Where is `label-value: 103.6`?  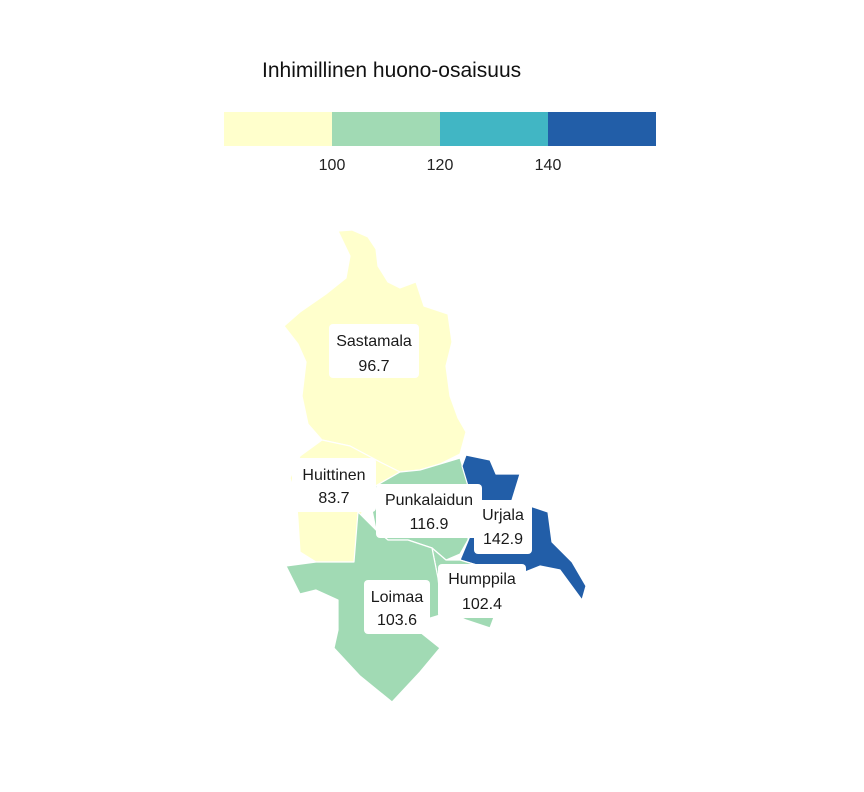 label-value: 103.6 is located at coordinates (397, 620).